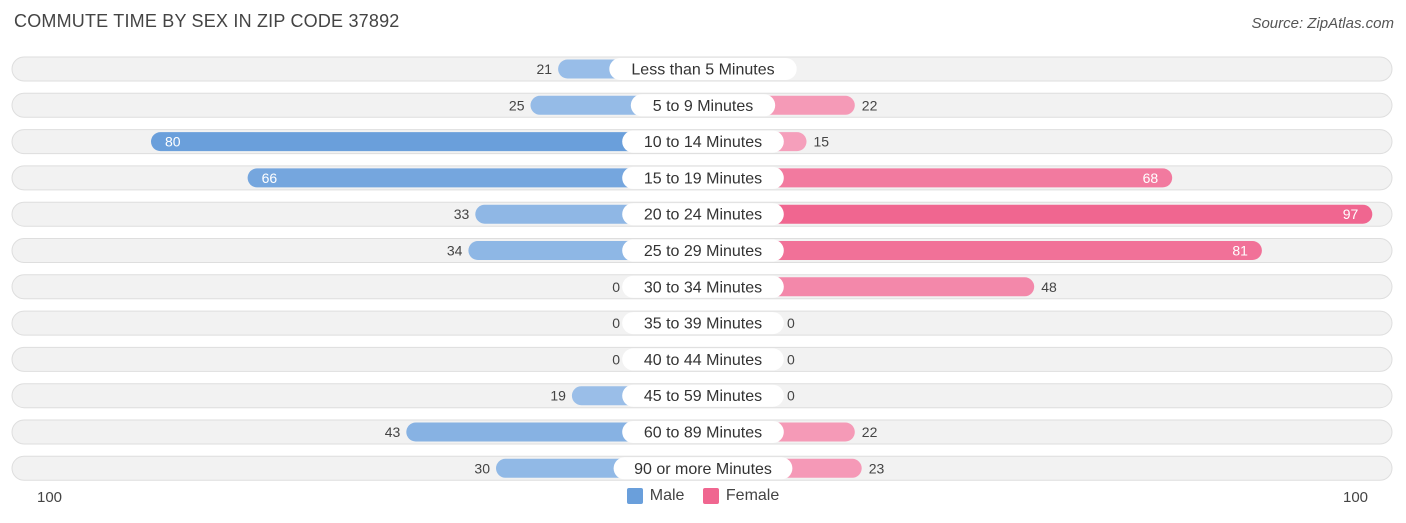 The image size is (1406, 523). Describe the element at coordinates (482, 468) in the screenshot. I see `value-label-male: 30` at that location.